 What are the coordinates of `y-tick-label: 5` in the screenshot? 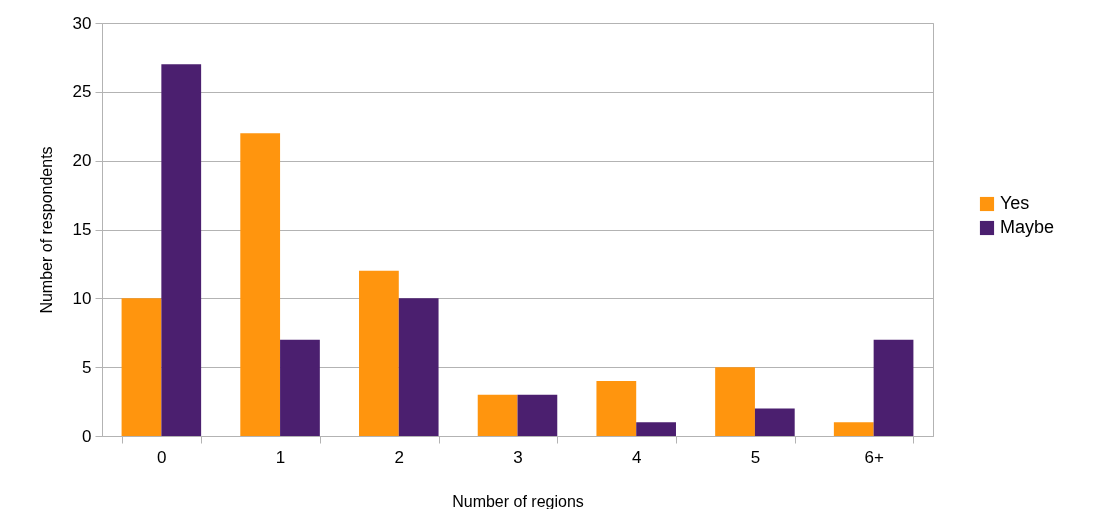 It's located at (87, 367).